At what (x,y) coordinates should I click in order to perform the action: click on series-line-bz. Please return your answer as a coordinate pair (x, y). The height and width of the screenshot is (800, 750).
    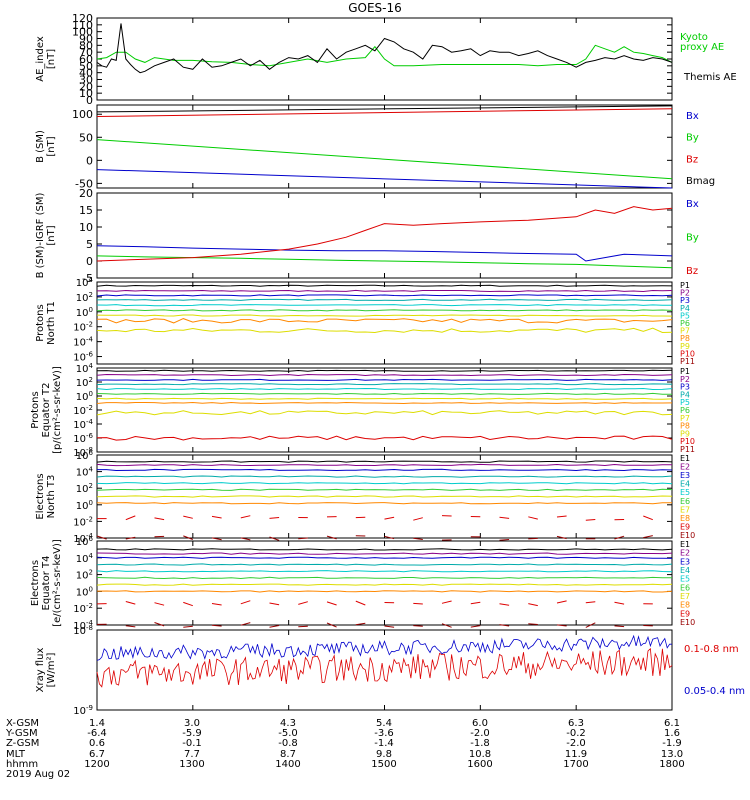
    Looking at the image, I should click on (384, 112).